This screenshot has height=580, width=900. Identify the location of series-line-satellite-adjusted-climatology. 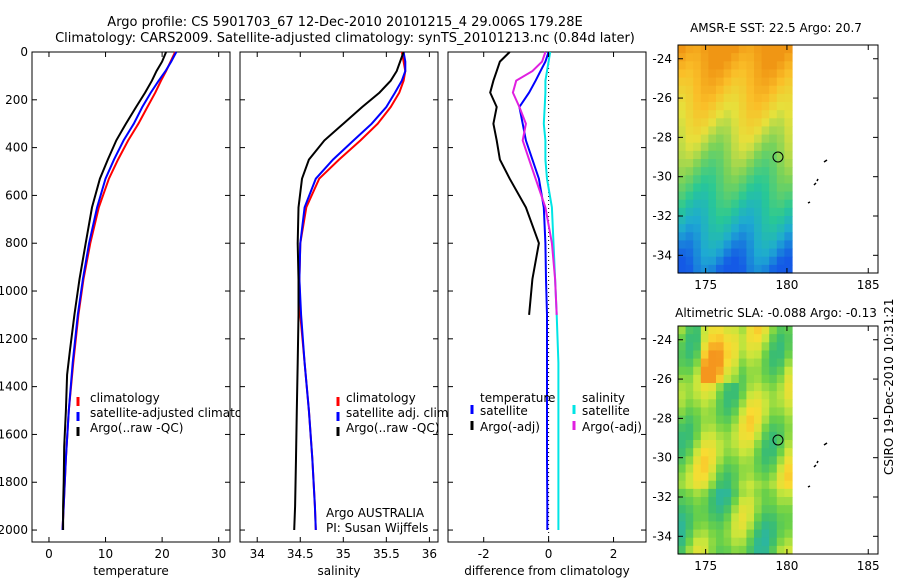
(119, 291).